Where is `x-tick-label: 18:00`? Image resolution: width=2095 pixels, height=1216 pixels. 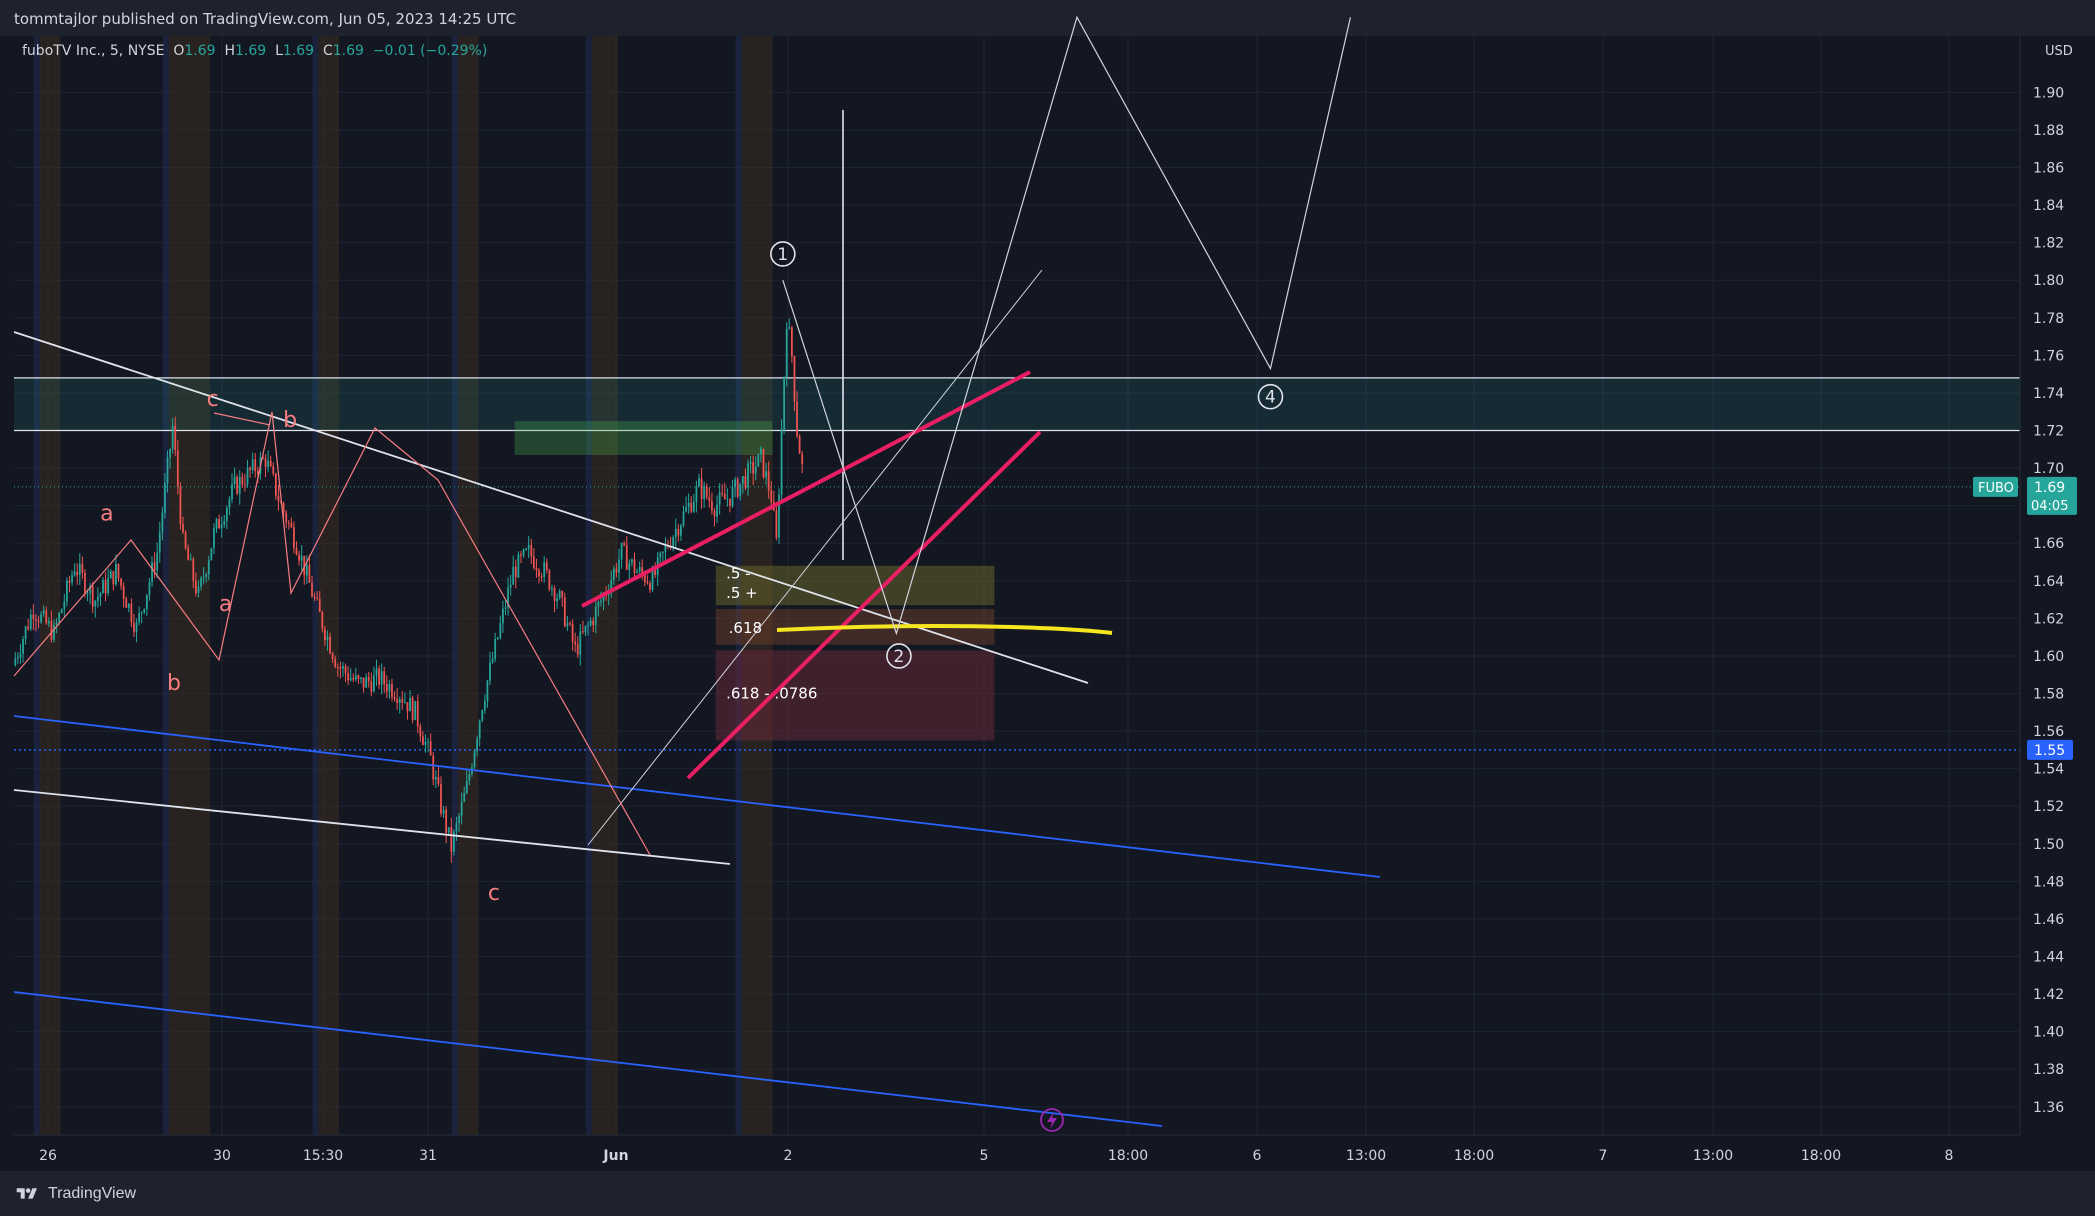 x-tick-label: 18:00 is located at coordinates (1821, 1156).